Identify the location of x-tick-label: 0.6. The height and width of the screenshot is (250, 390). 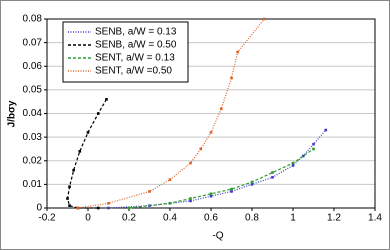
(211, 218).